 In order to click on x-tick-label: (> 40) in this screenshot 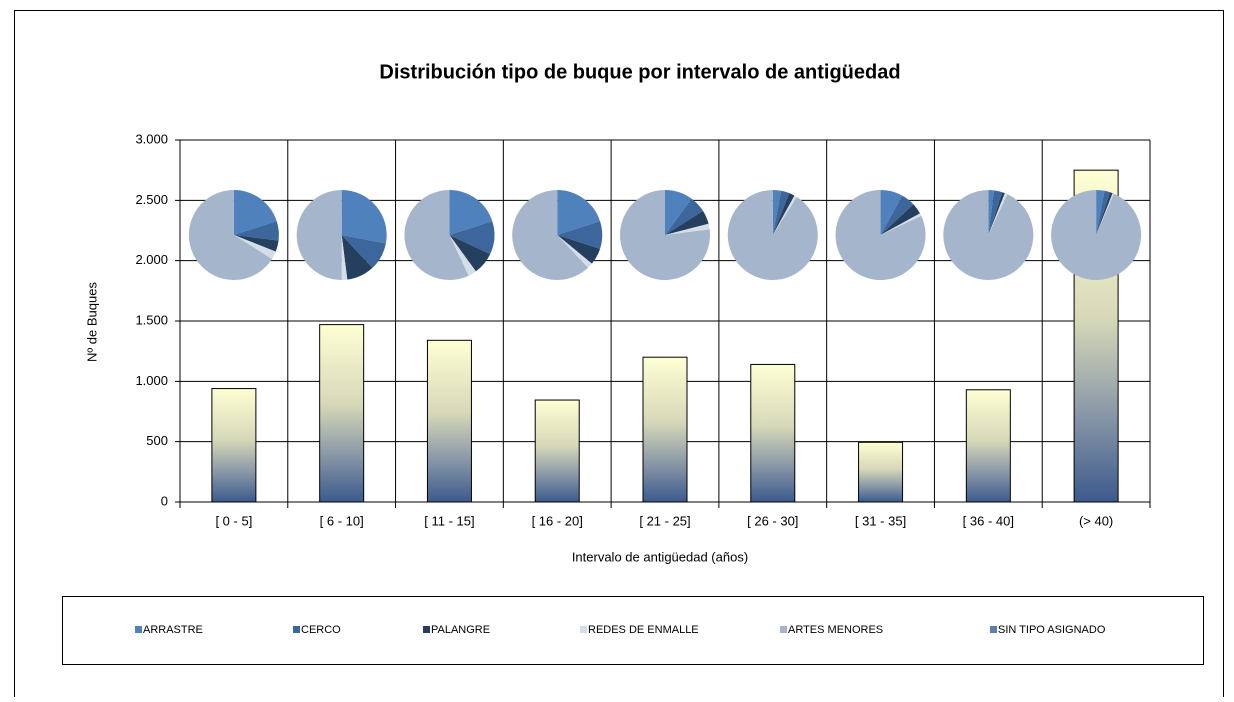, I will do `click(1096, 520)`.